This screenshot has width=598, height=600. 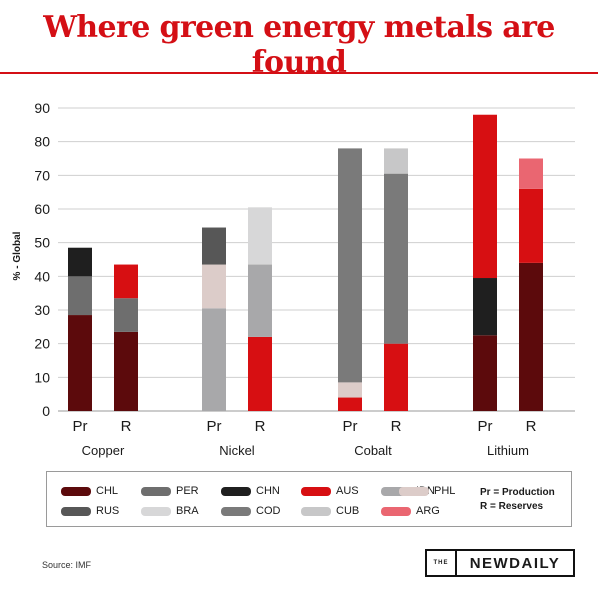 I want to click on y-tick-label: 70, so click(x=42, y=175).